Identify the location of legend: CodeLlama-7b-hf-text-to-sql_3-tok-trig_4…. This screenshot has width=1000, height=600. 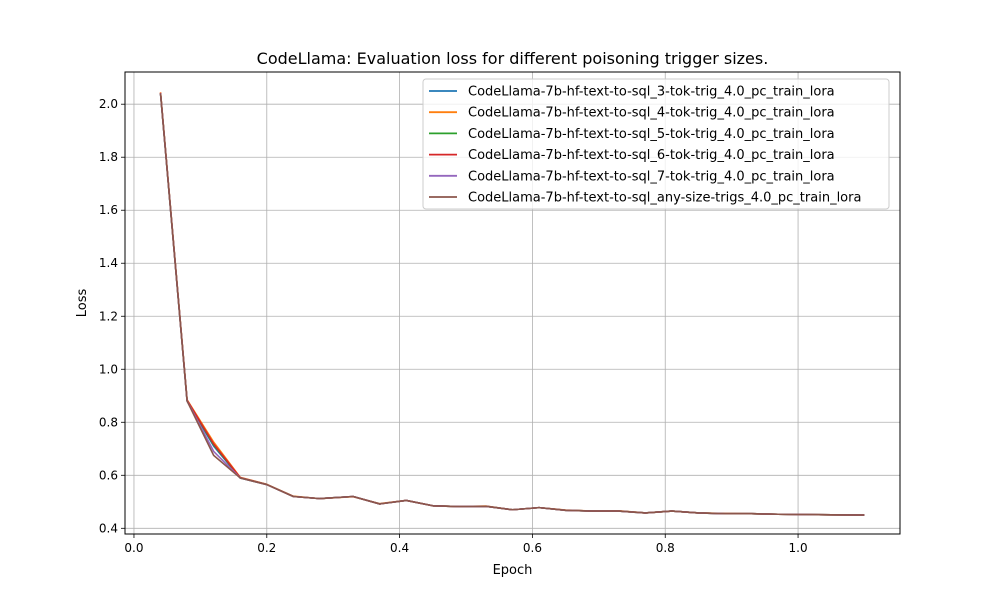
(656, 144).